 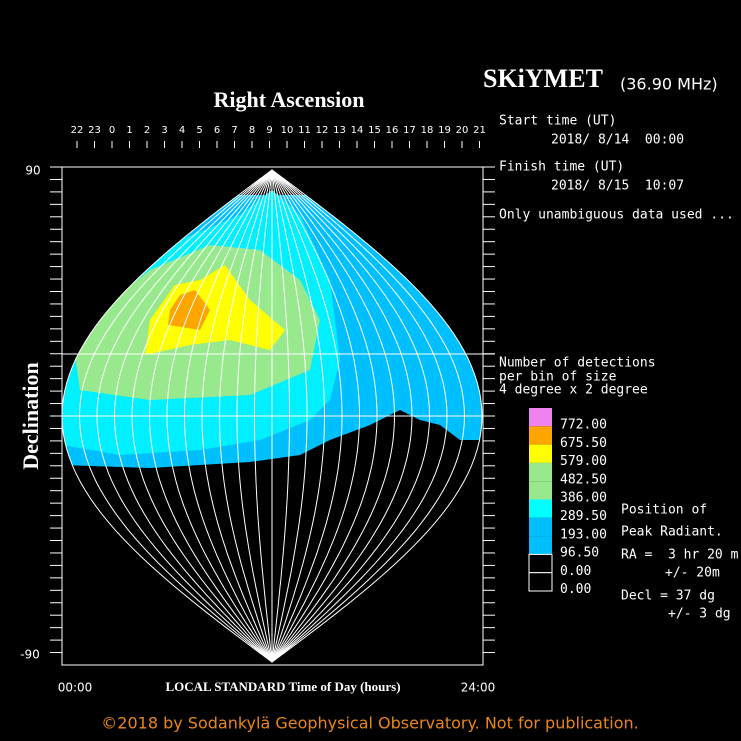 What do you see at coordinates (699, 614) in the screenshot?
I see `radiant-line: +/- 3 dg` at bounding box center [699, 614].